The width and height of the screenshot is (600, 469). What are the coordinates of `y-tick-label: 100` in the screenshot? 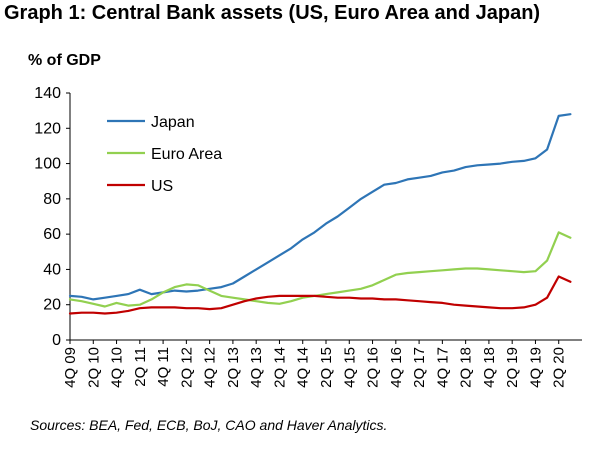 It's located at (47, 164).